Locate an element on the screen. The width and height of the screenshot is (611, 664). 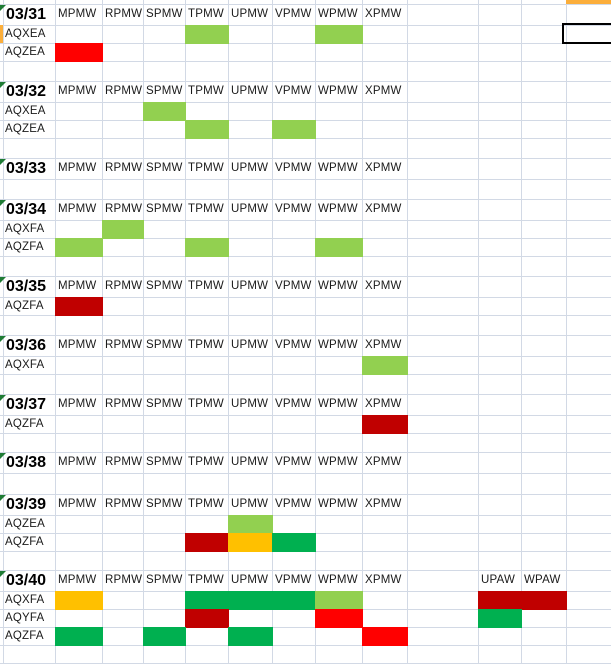
left-edge-partial-cell is located at coordinates (1, 34).